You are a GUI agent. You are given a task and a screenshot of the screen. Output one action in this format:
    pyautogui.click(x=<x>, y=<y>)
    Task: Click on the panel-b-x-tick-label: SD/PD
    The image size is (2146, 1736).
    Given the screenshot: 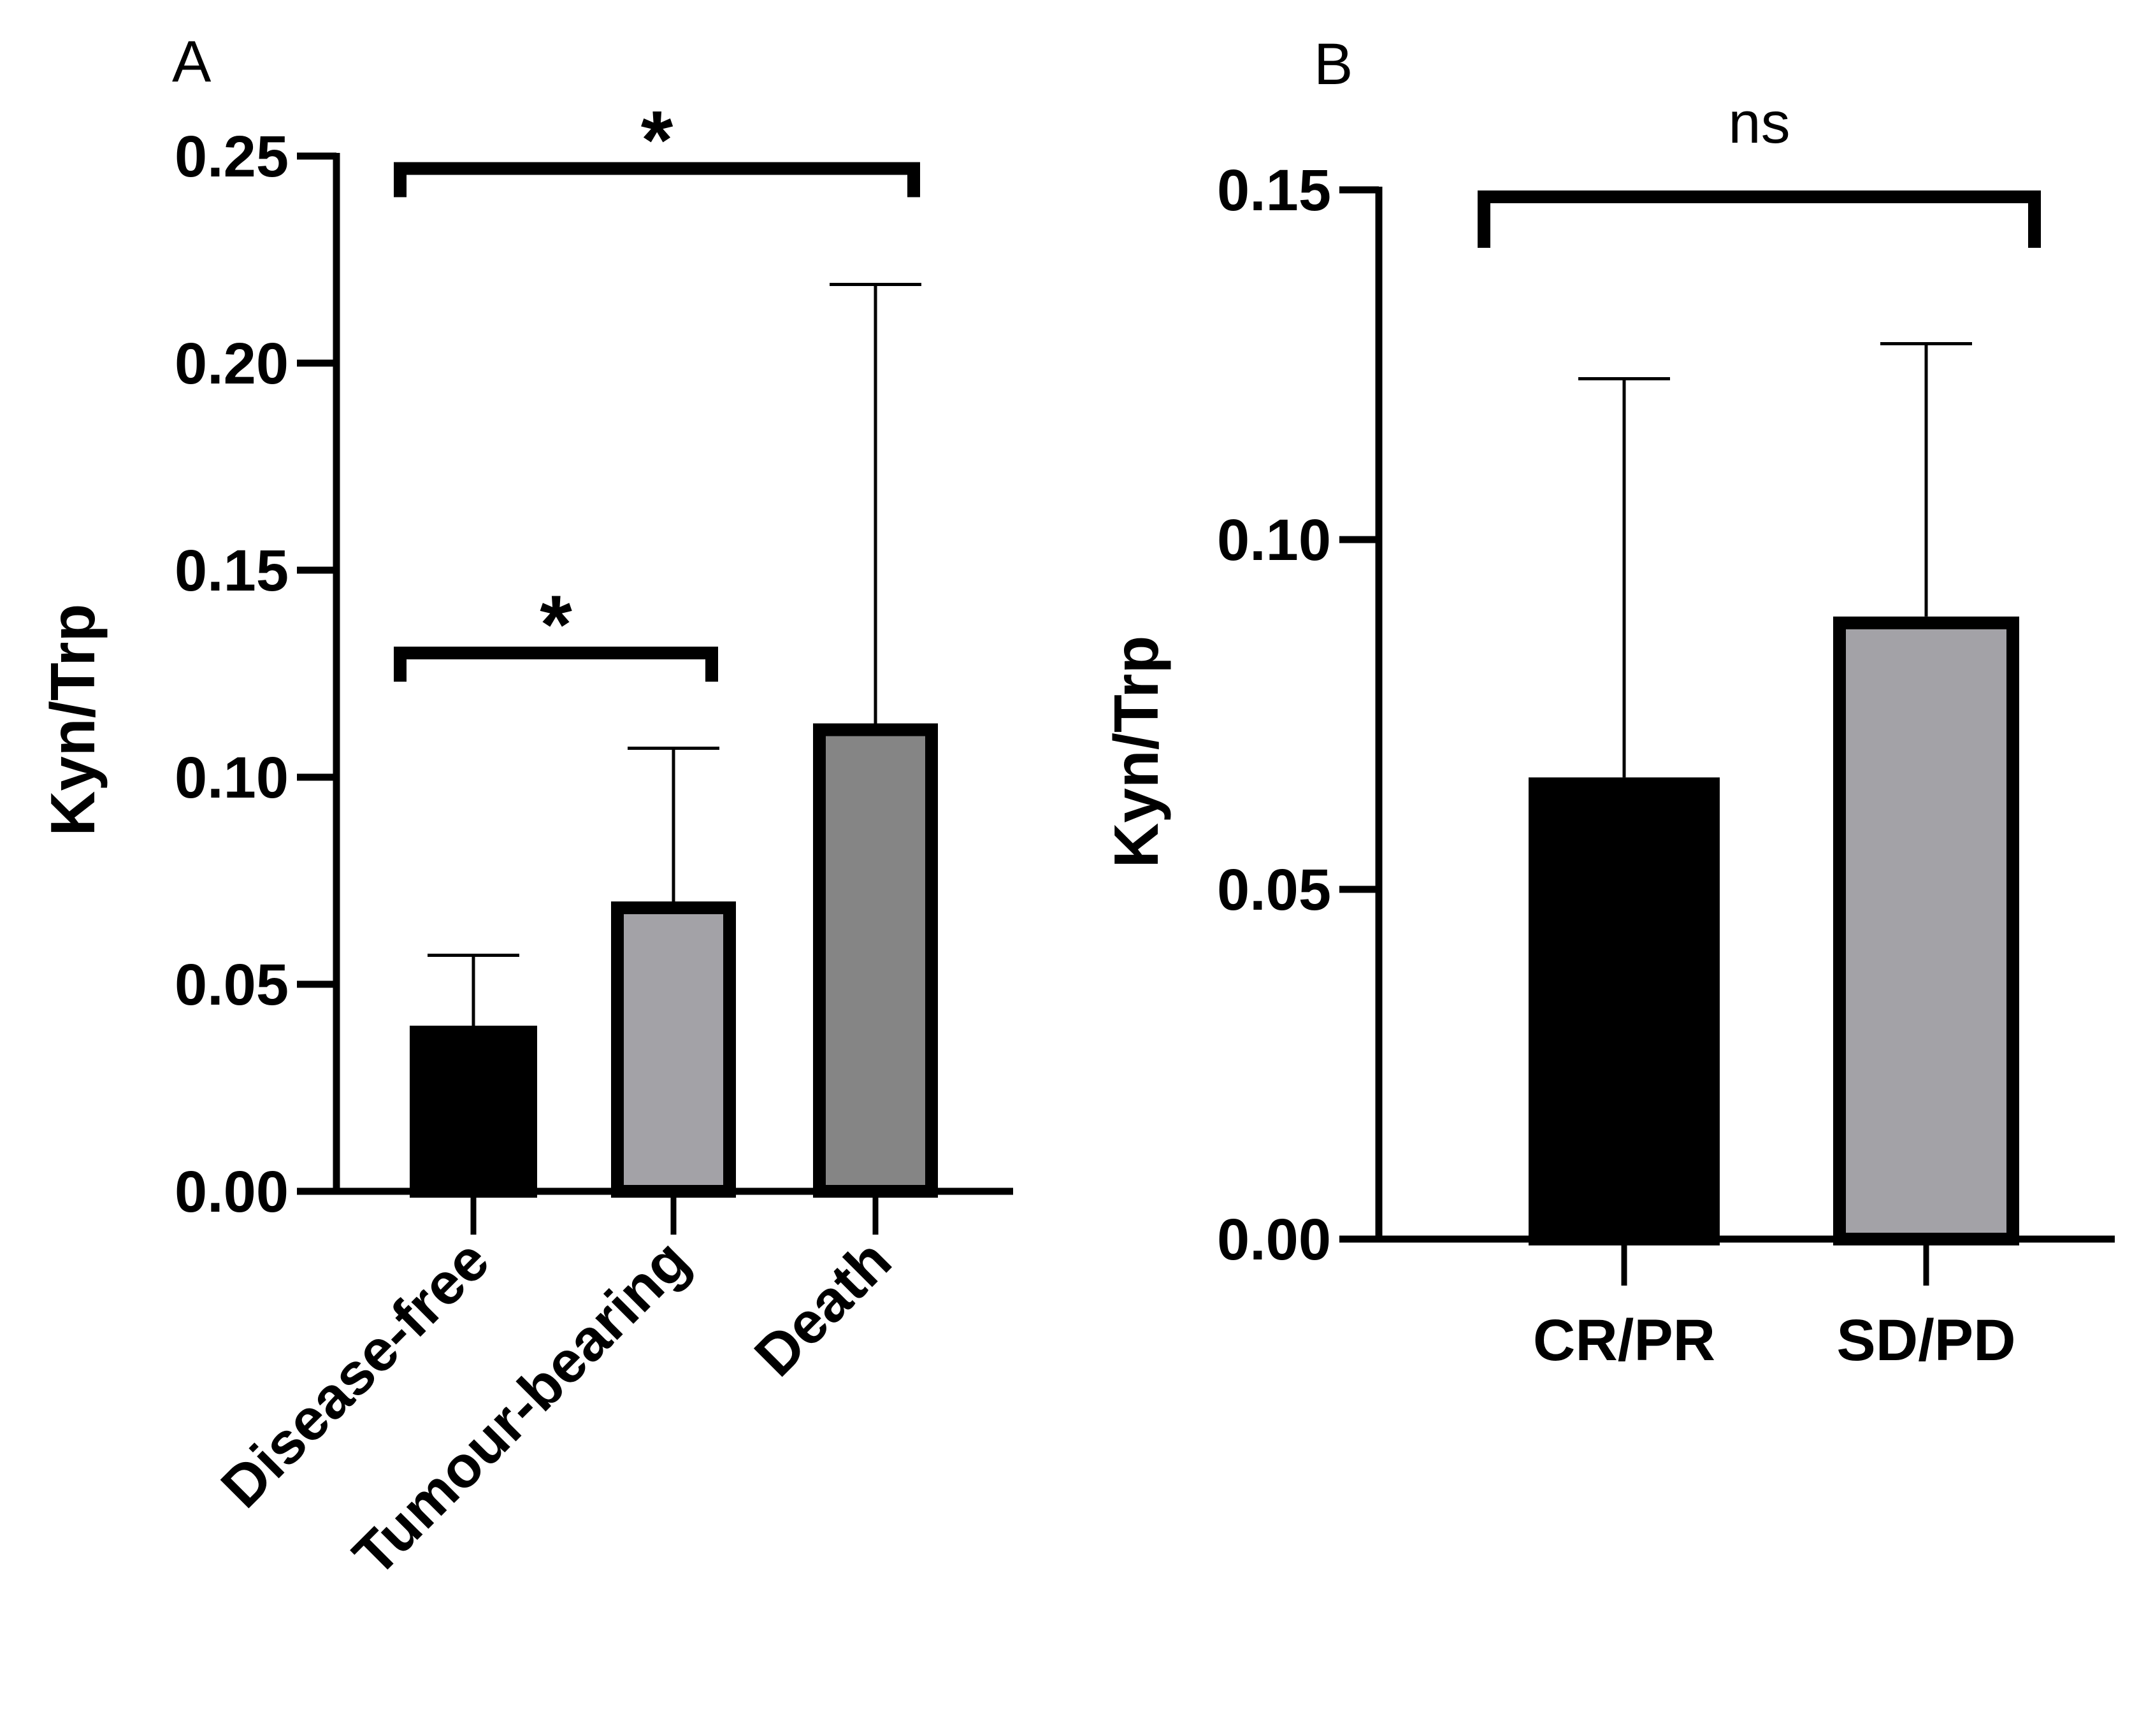 What is the action you would take?
    pyautogui.click(x=1925, y=1340)
    